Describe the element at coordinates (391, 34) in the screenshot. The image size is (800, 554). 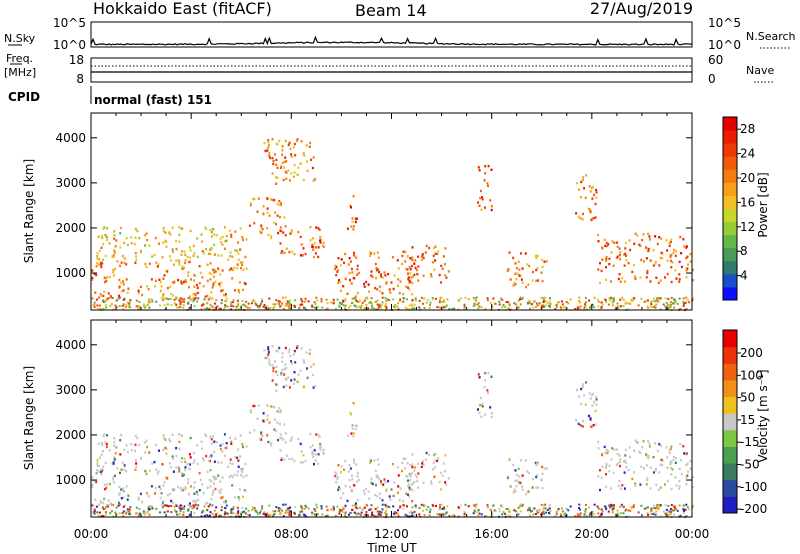
I see `nsky-panel` at that location.